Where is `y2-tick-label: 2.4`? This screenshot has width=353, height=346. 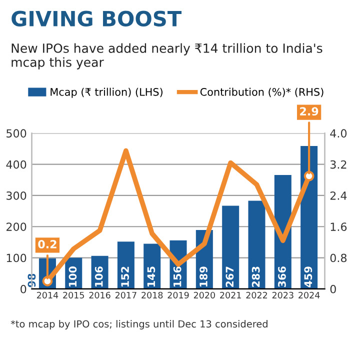 y2-tick-label: 2.4 is located at coordinates (338, 195).